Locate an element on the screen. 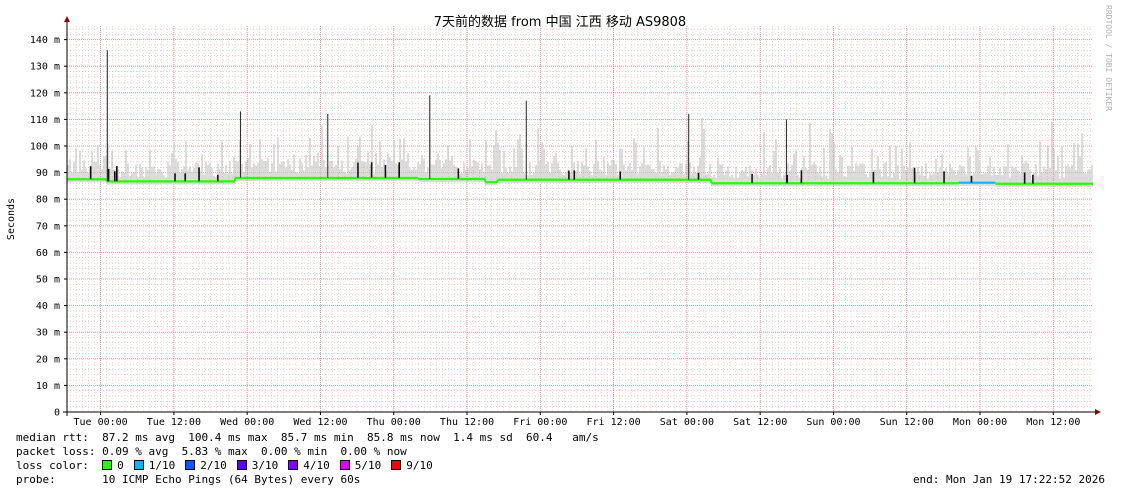 This screenshot has height=494, width=1121. x-tick-label: Tue 00:00 is located at coordinates (100, 422).